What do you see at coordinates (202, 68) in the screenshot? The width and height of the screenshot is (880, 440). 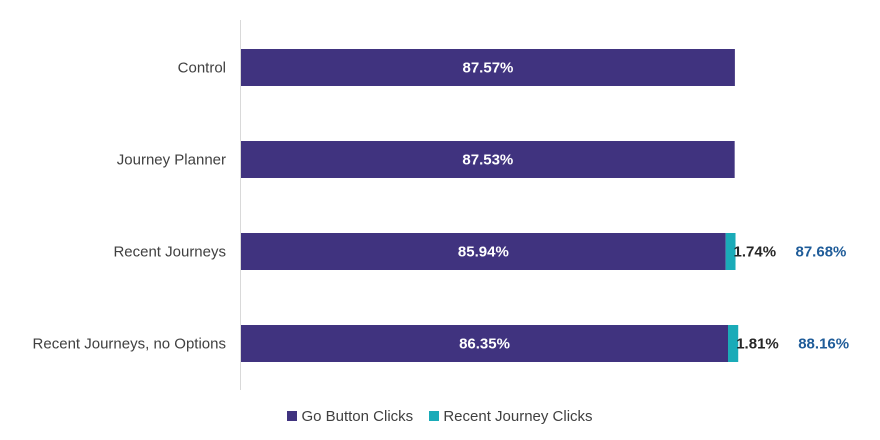 I see `category-label: Control` at bounding box center [202, 68].